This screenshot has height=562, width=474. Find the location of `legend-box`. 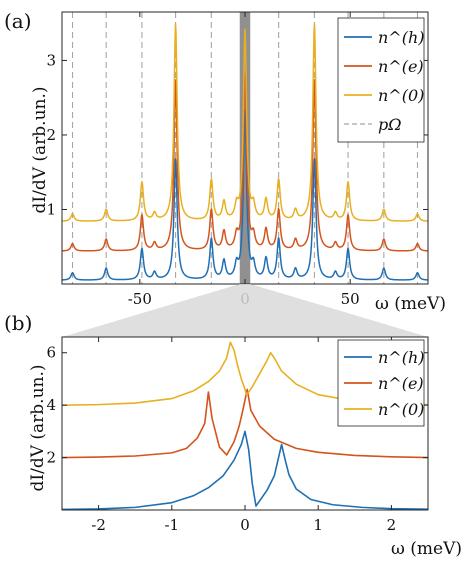

legend-box is located at coordinates (381, 80).